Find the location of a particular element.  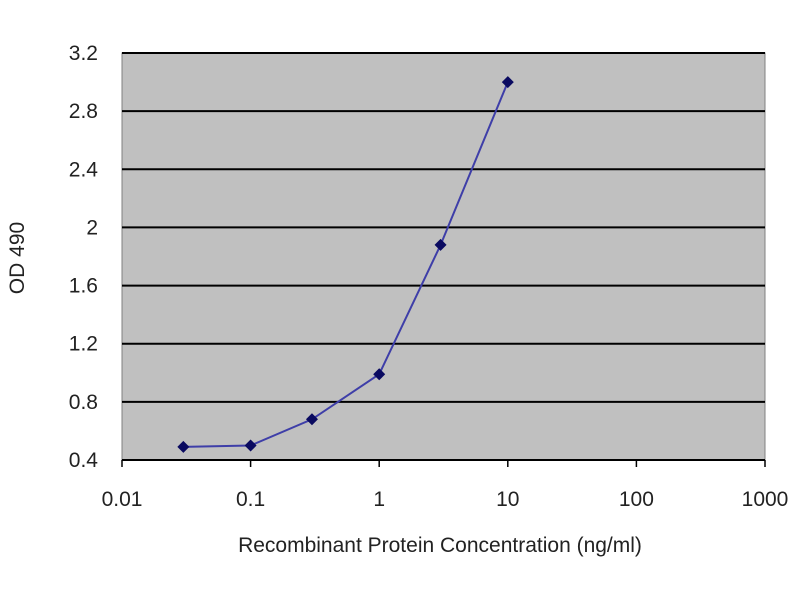

y-tick-label: 3.2 is located at coordinates (83, 53).